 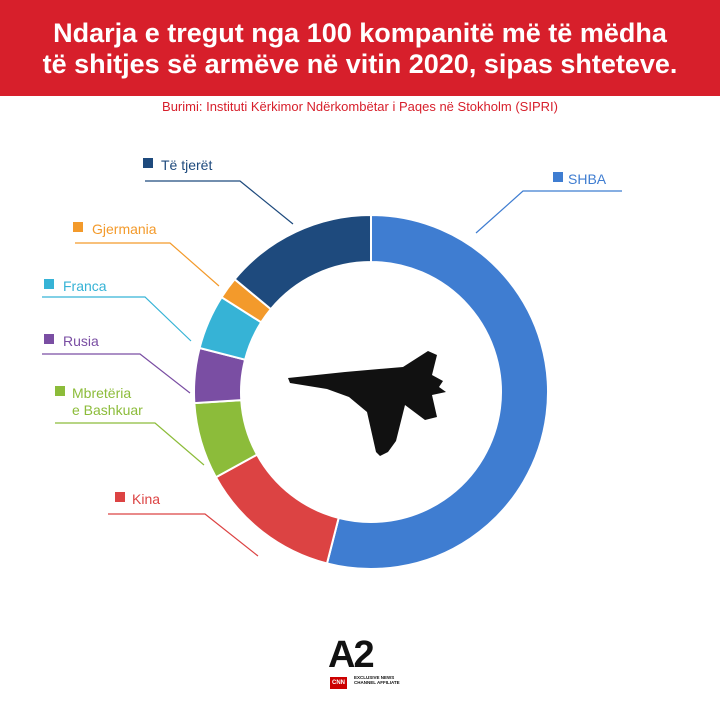 I want to click on leader-line-franca, so click(x=117, y=319).